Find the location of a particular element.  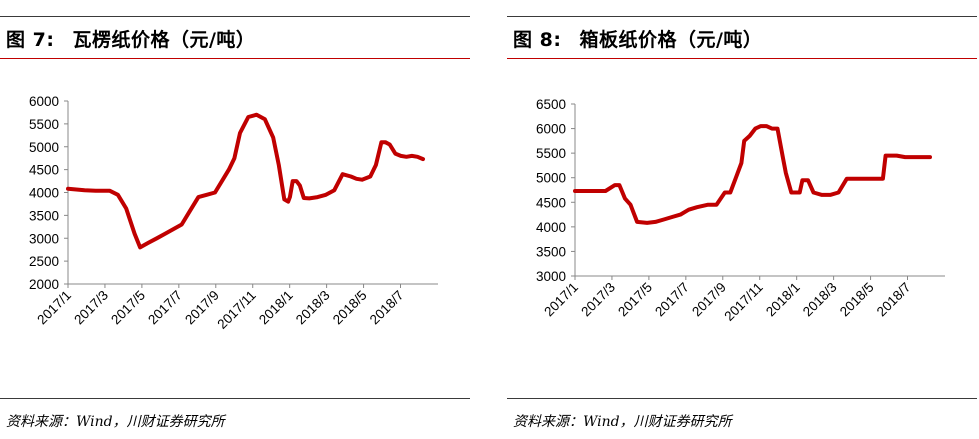

figure-title: 图 7: 瓦楞纸价格（元/吨） is located at coordinates (130, 38).